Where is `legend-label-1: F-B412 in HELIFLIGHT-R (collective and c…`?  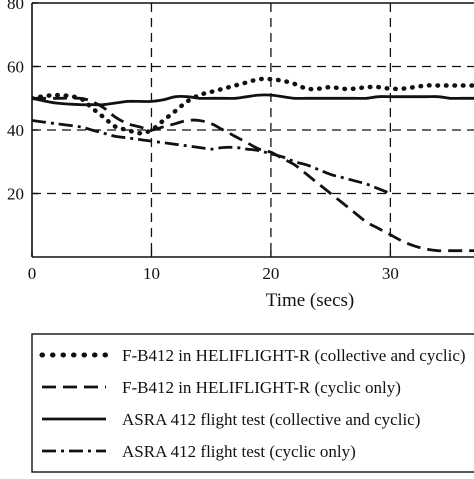 legend-label-1: F-B412 in HELIFLIGHT-R (collective and c… is located at coordinates (294, 355).